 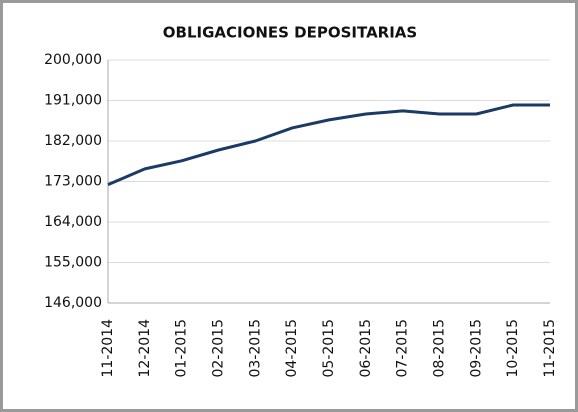 What do you see at coordinates (403, 348) in the screenshot?
I see `x-tick-label: 07-2015` at bounding box center [403, 348].